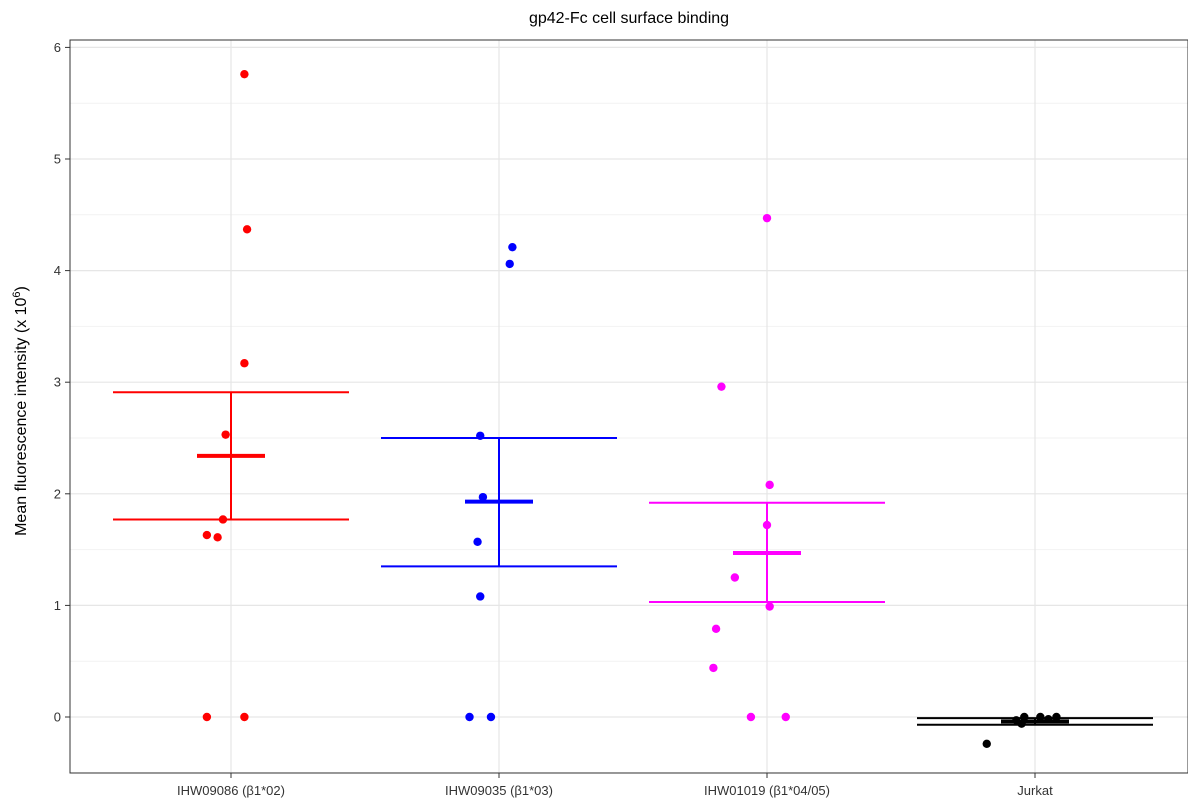 This screenshot has width=1188, height=805. I want to click on y-tick-label: 1, so click(57, 605).